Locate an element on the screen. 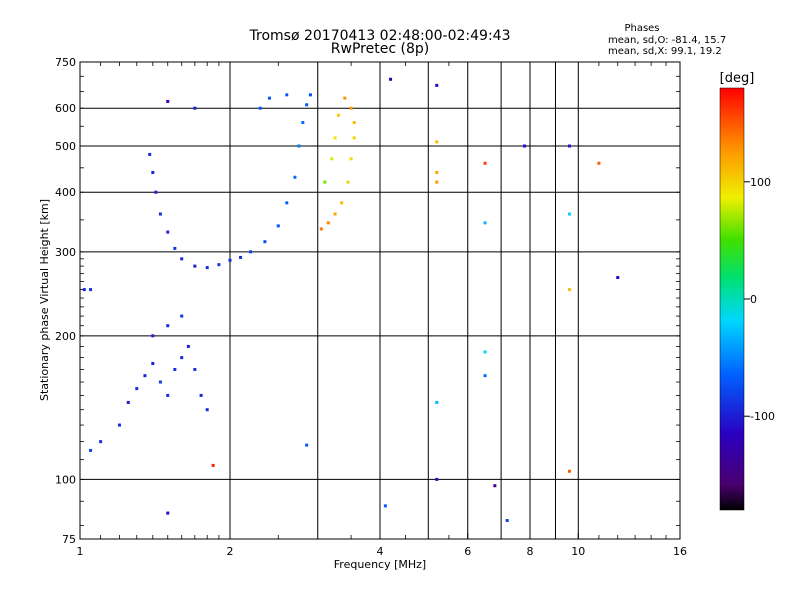 Image resolution: width=800 pixels, height=600 pixels. chart-subtitle: RwPretec (8p) is located at coordinates (380, 49).